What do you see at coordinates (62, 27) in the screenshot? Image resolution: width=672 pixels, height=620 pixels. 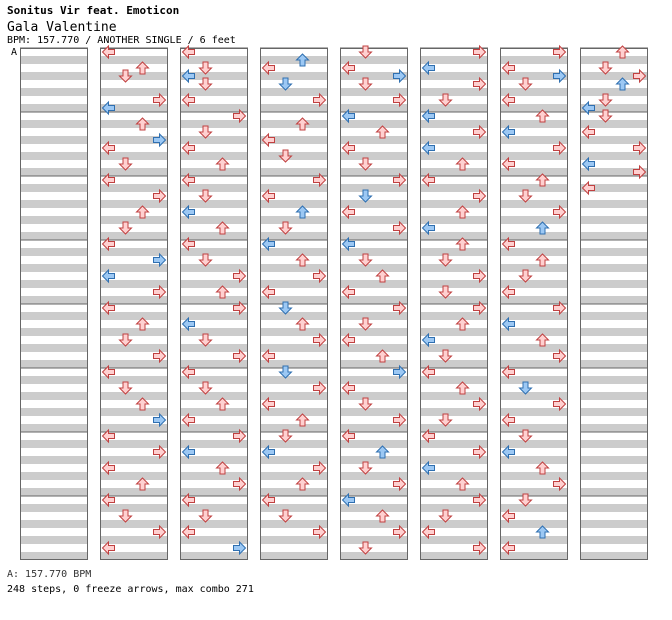 I see `song-title: Gala Valentine` at bounding box center [62, 27].